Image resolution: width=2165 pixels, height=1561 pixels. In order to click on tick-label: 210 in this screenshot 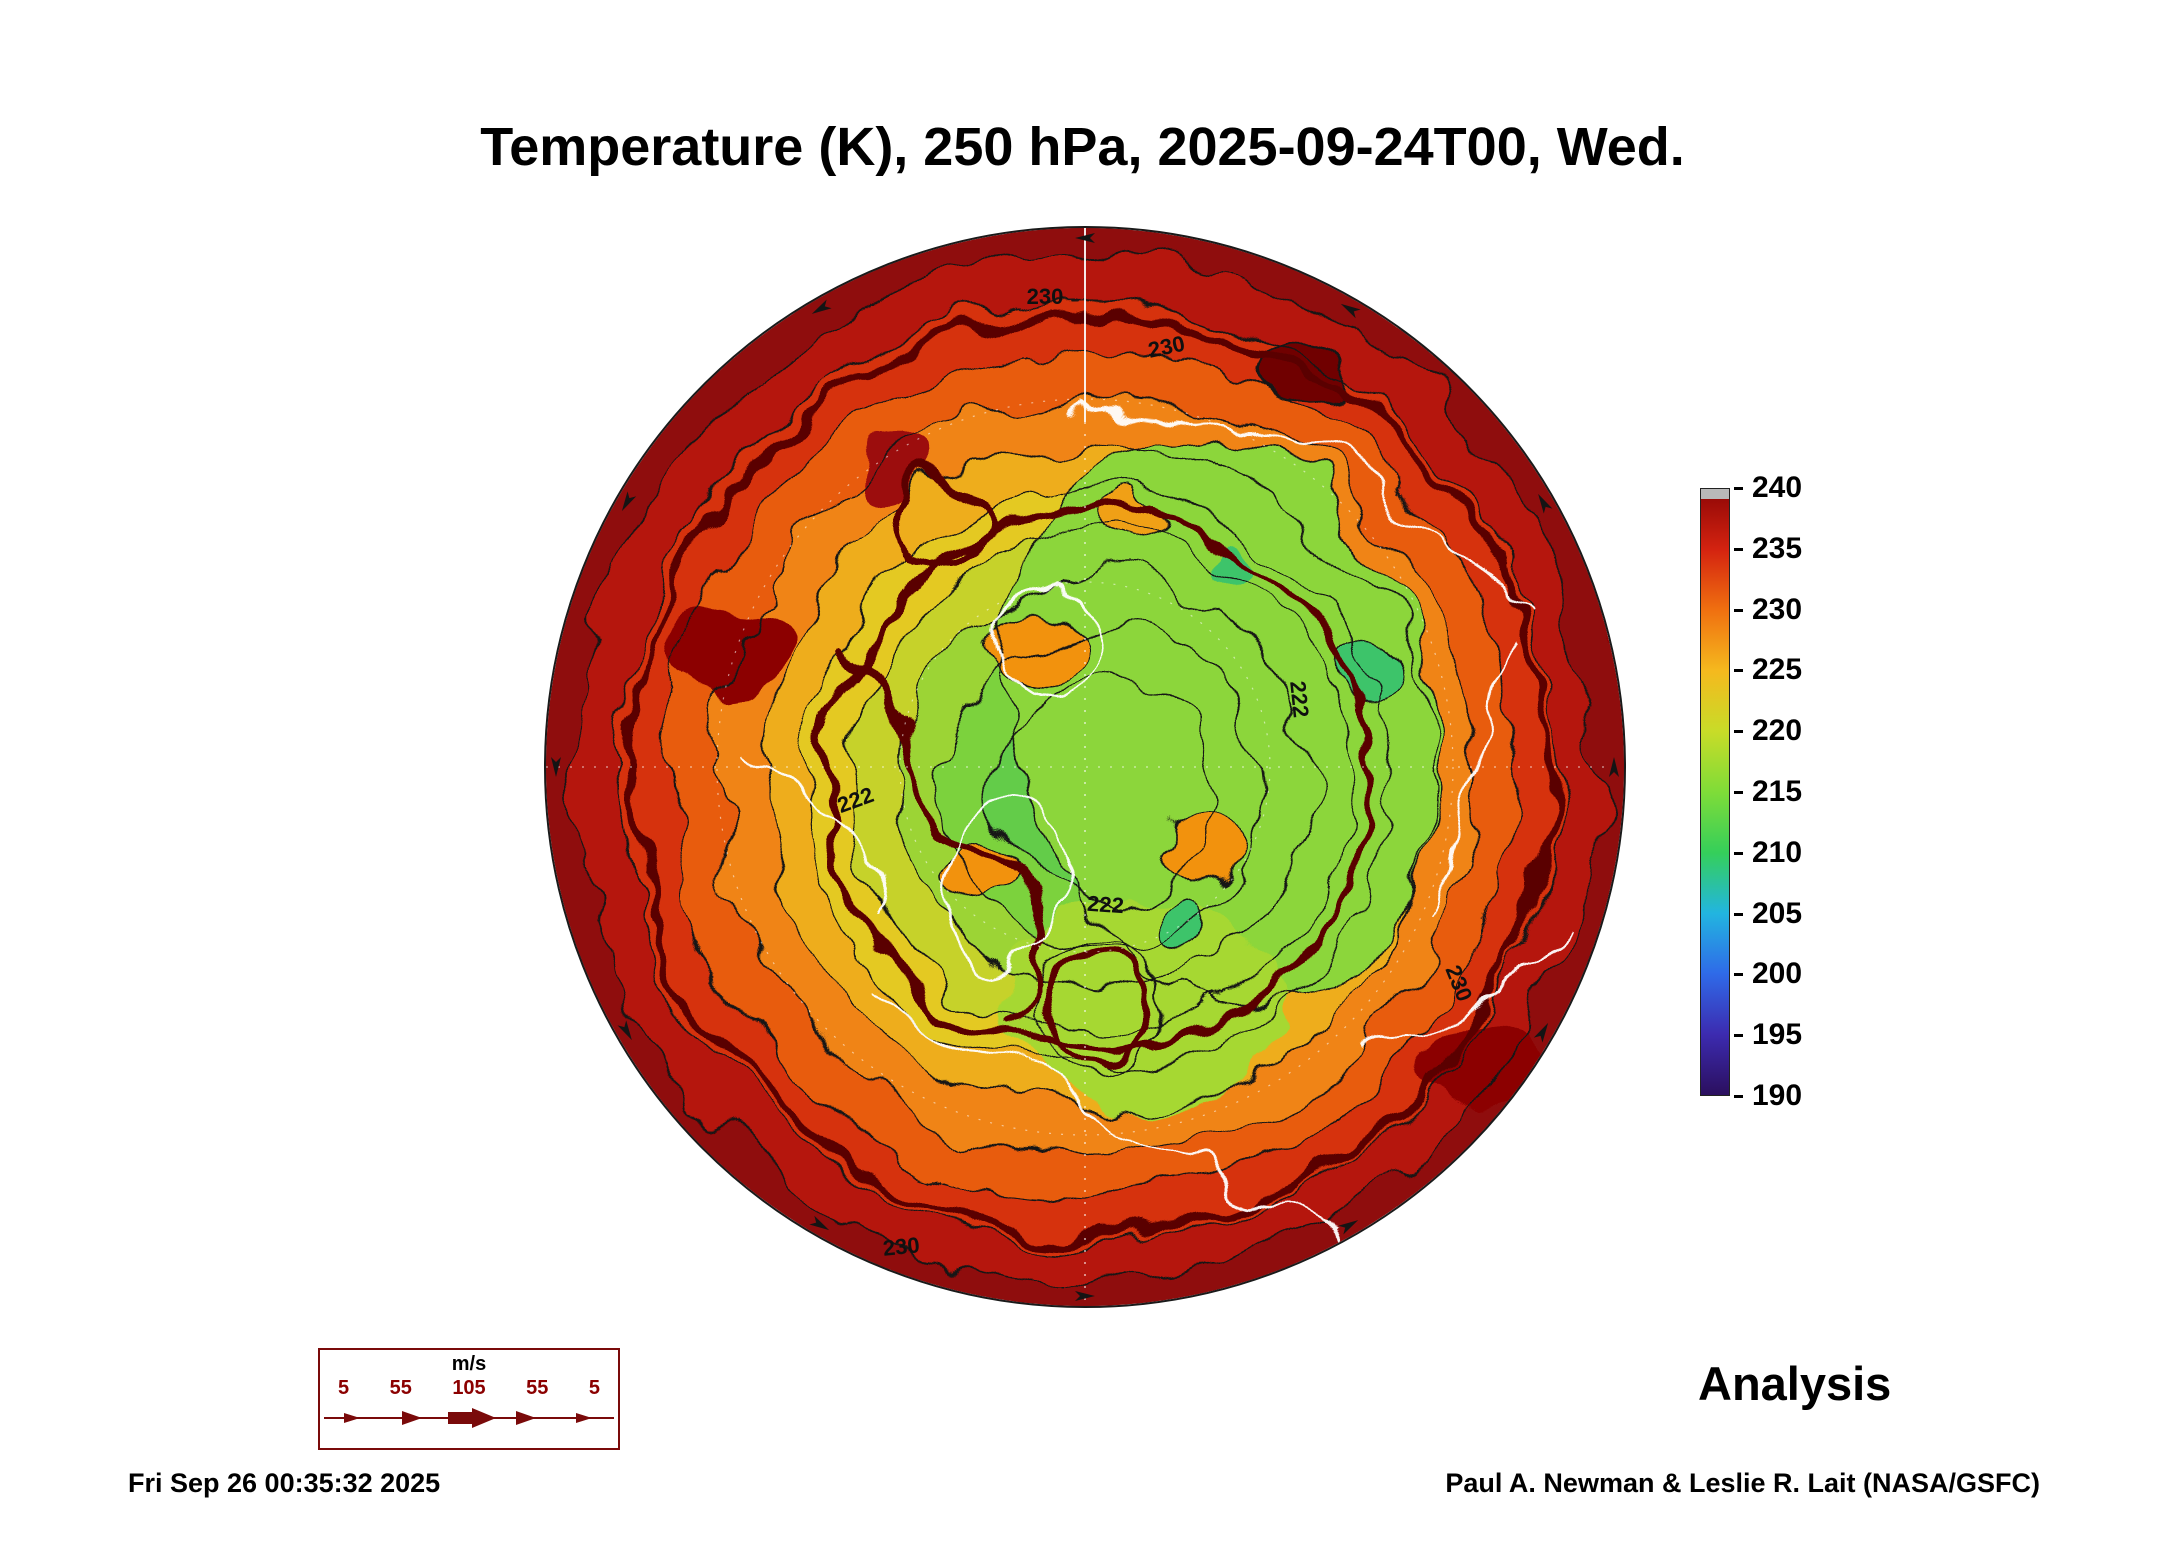, I will do `click(1777, 852)`.